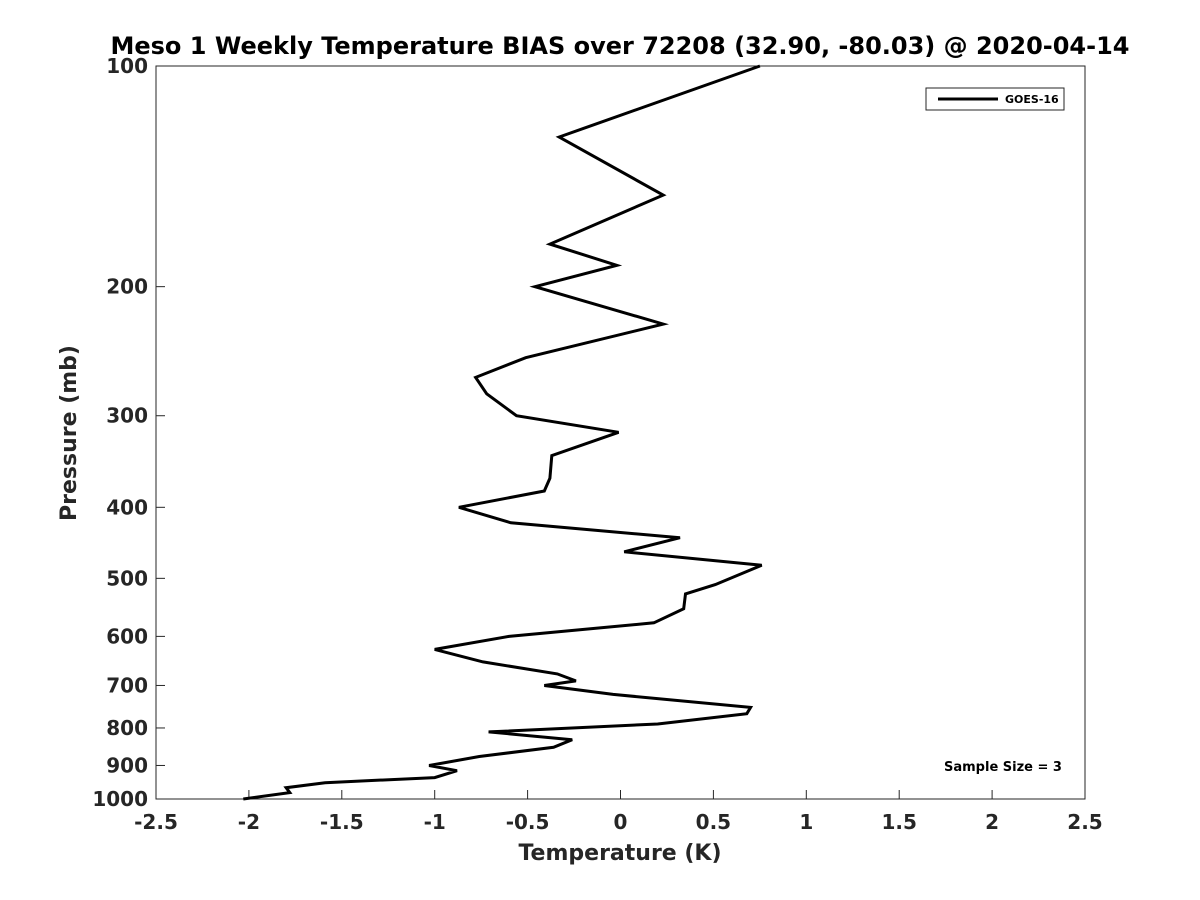 This screenshot has width=1200, height=900. What do you see at coordinates (1032, 99) in the screenshot?
I see `legend-label: GOES-16` at bounding box center [1032, 99].